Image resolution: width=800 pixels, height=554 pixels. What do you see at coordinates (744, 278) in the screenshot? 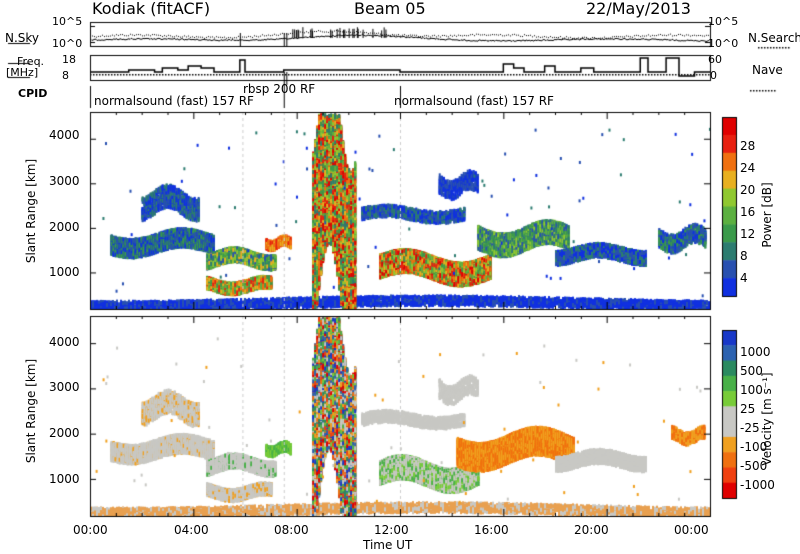
I see `power-cb-tick-4: 4` at bounding box center [744, 278].